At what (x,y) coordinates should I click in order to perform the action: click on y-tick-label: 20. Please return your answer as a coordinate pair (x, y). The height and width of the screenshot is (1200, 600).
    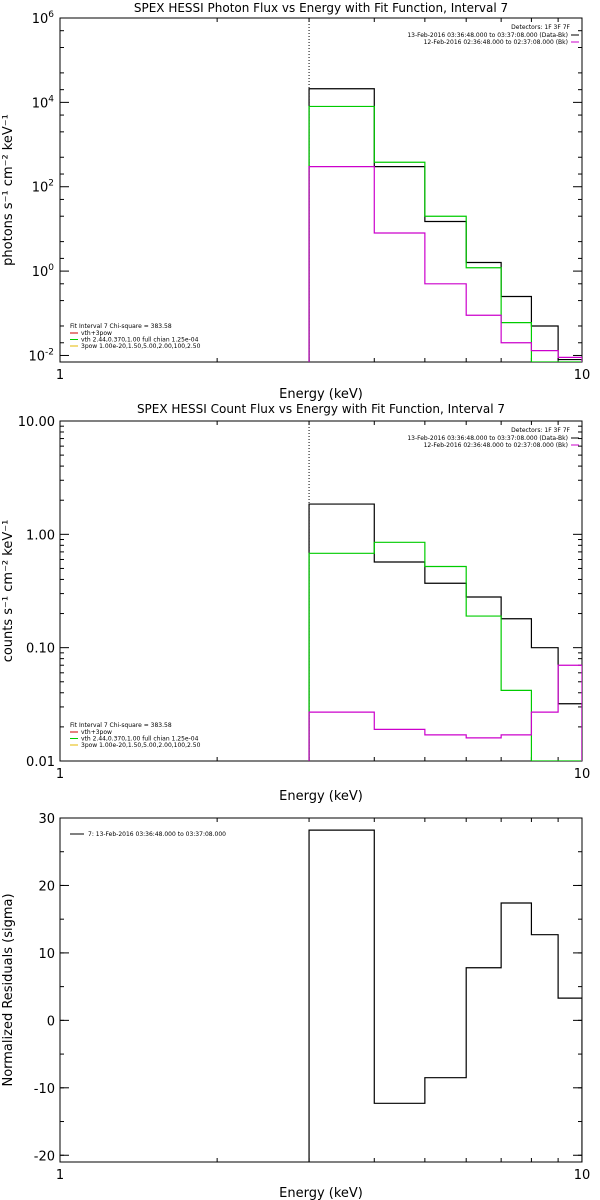
    Looking at the image, I should click on (46, 886).